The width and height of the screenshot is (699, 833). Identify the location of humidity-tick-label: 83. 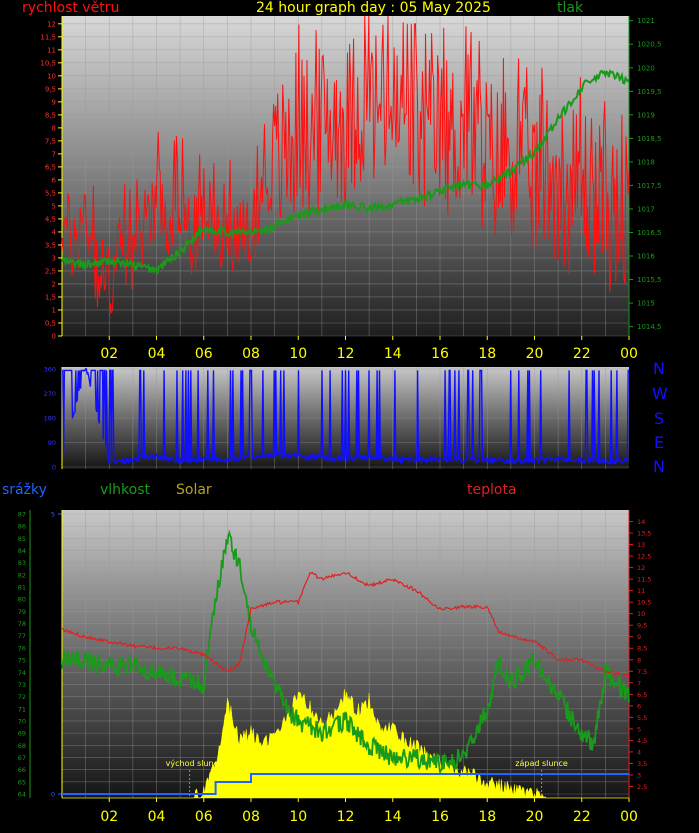
(22, 563).